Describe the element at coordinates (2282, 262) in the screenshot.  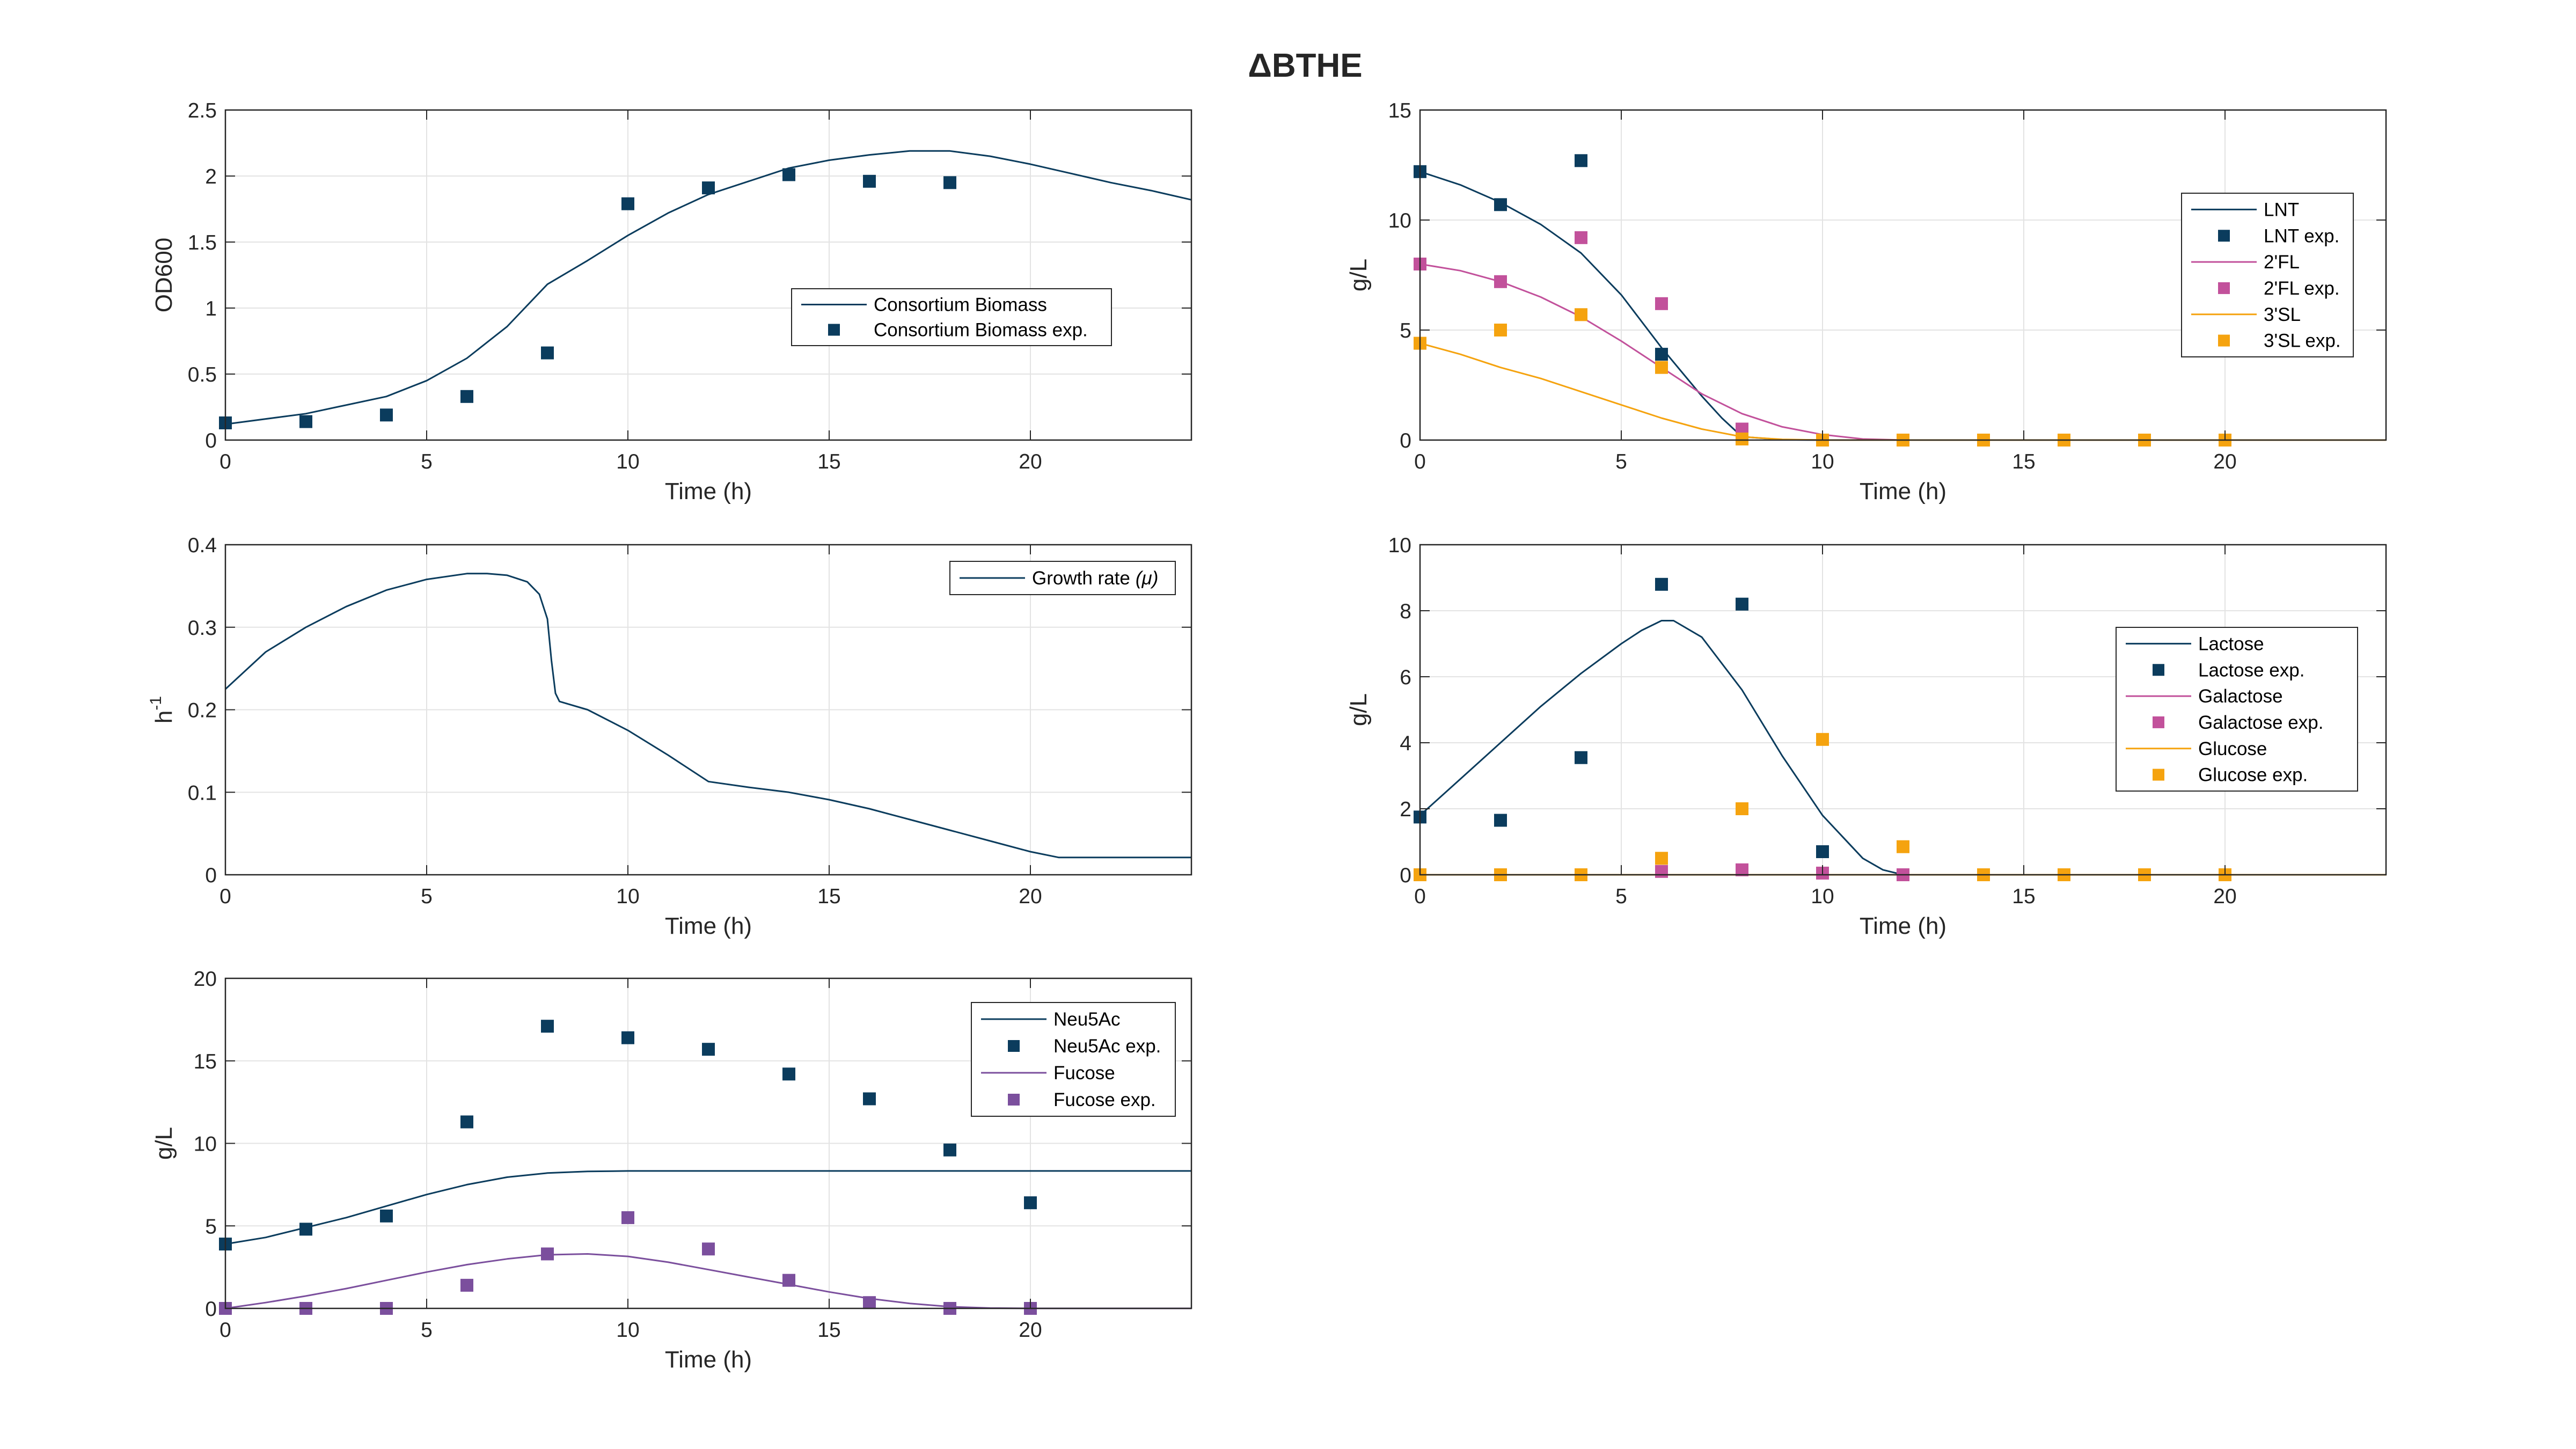
I see `legend-entry-label: 2'FL` at that location.